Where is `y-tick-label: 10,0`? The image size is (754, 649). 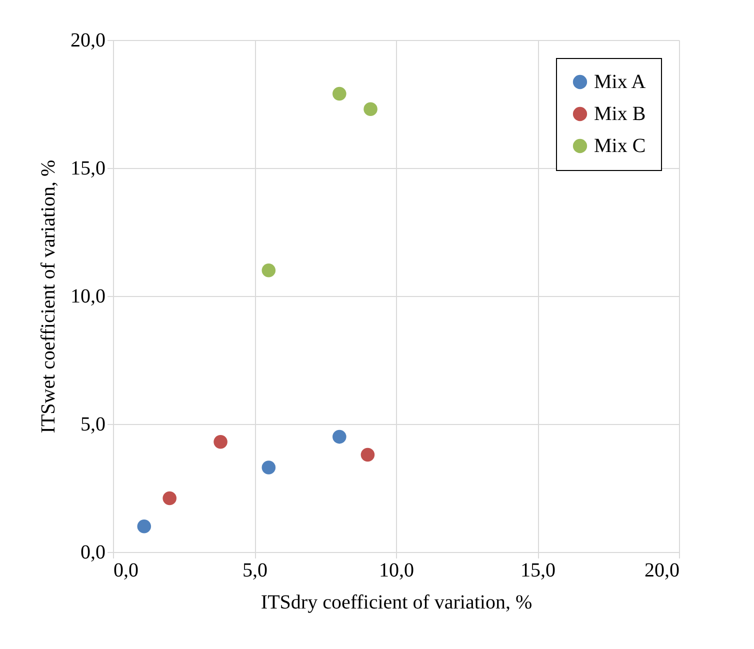 y-tick-label: 10,0 is located at coordinates (88, 297).